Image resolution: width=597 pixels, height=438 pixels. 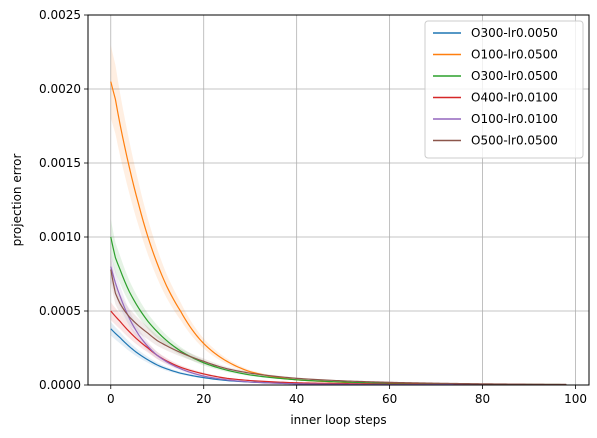 I want to click on y-tick-label: 0.0005, so click(x=60, y=311).